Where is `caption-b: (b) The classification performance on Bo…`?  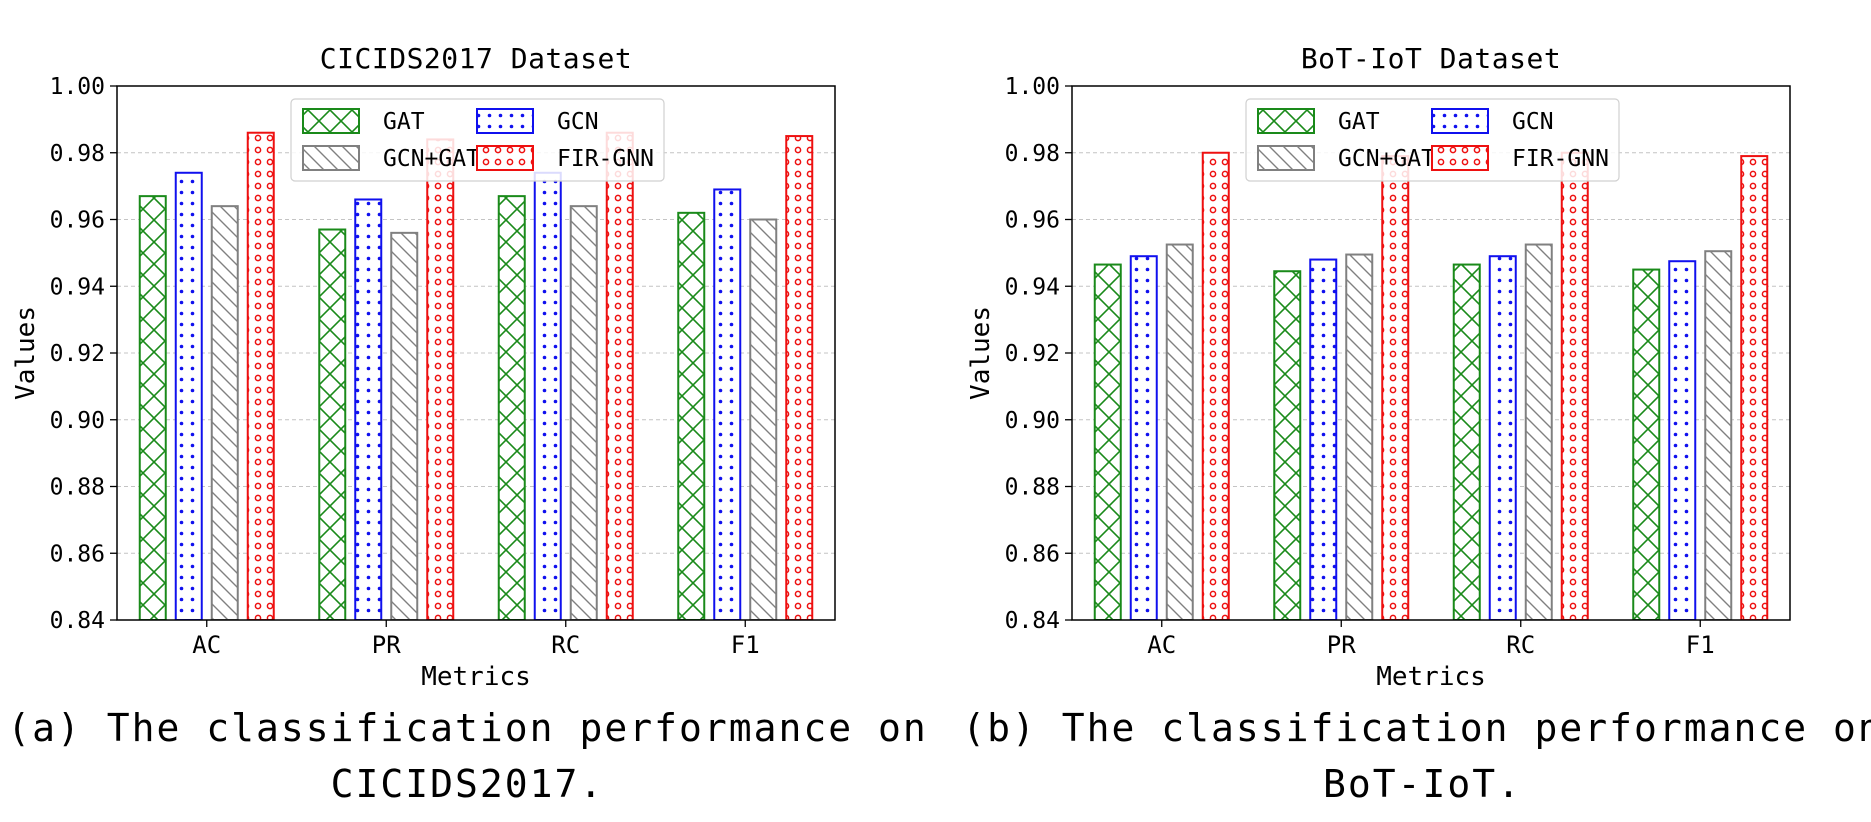 caption-b: (b) The classification performance on Bo… is located at coordinates (1413, 756).